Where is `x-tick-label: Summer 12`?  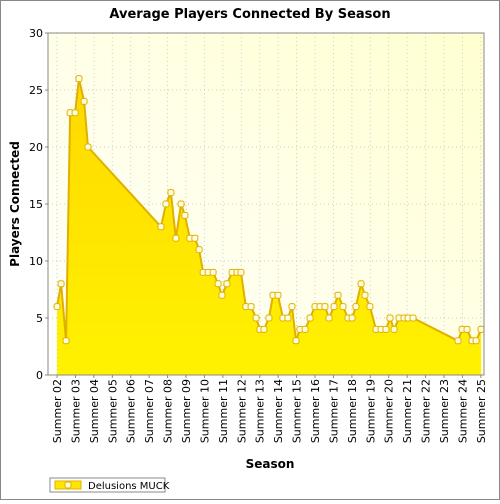
x-tick-label: Summer 12 is located at coordinates (241, 411).